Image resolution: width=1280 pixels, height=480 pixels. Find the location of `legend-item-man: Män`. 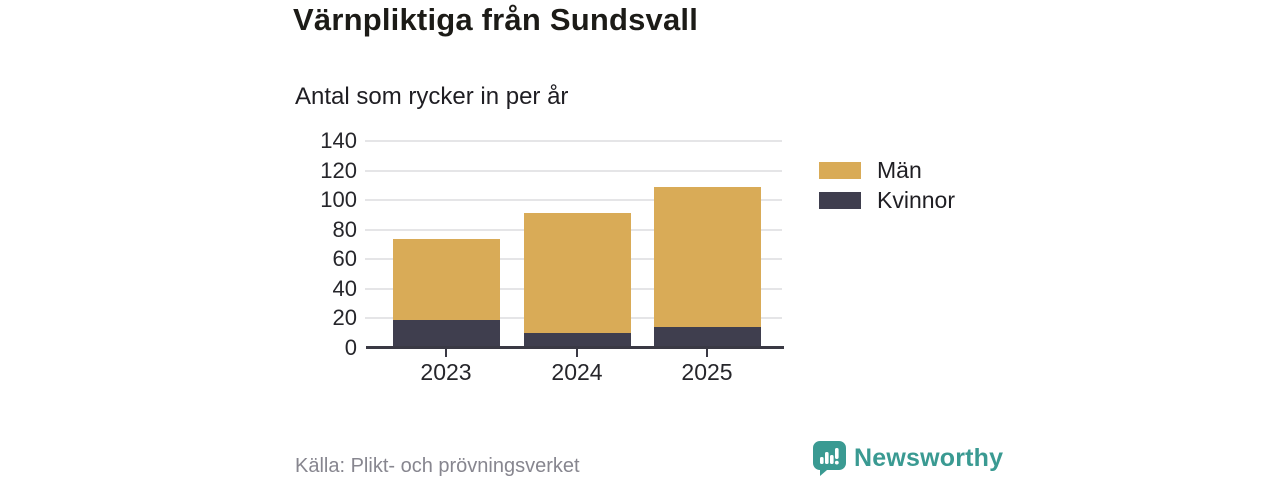

legend-item-man: Män is located at coordinates (887, 170).